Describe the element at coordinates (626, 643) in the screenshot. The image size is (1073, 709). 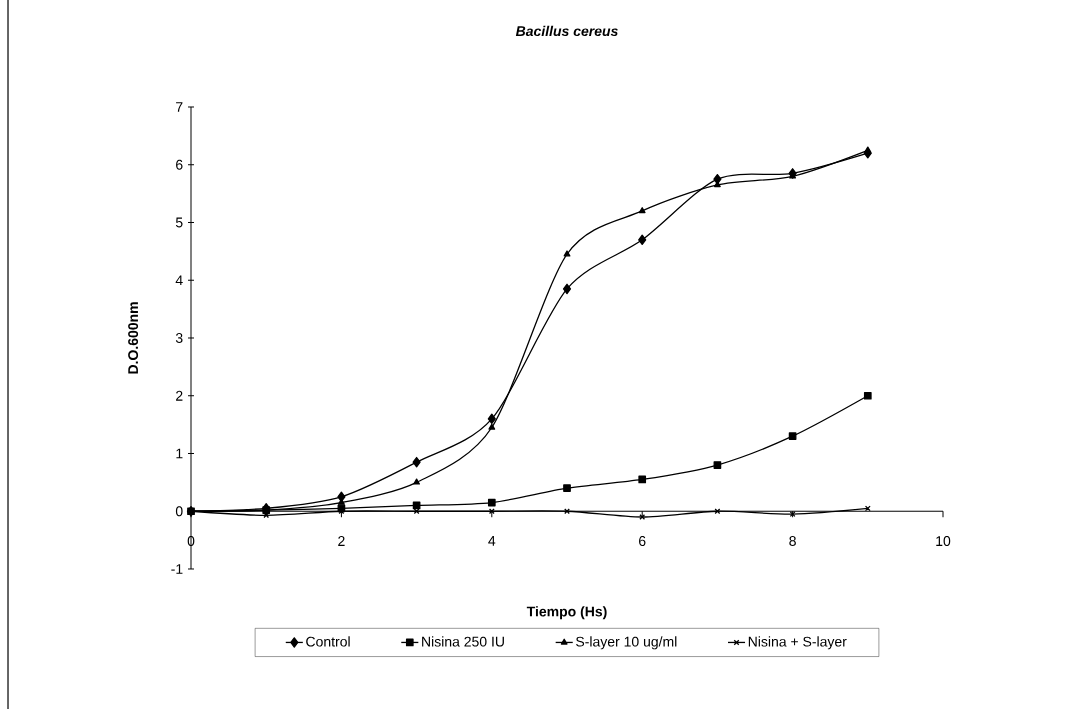
I see `legend-label: S-layer 10 ug/ml` at that location.